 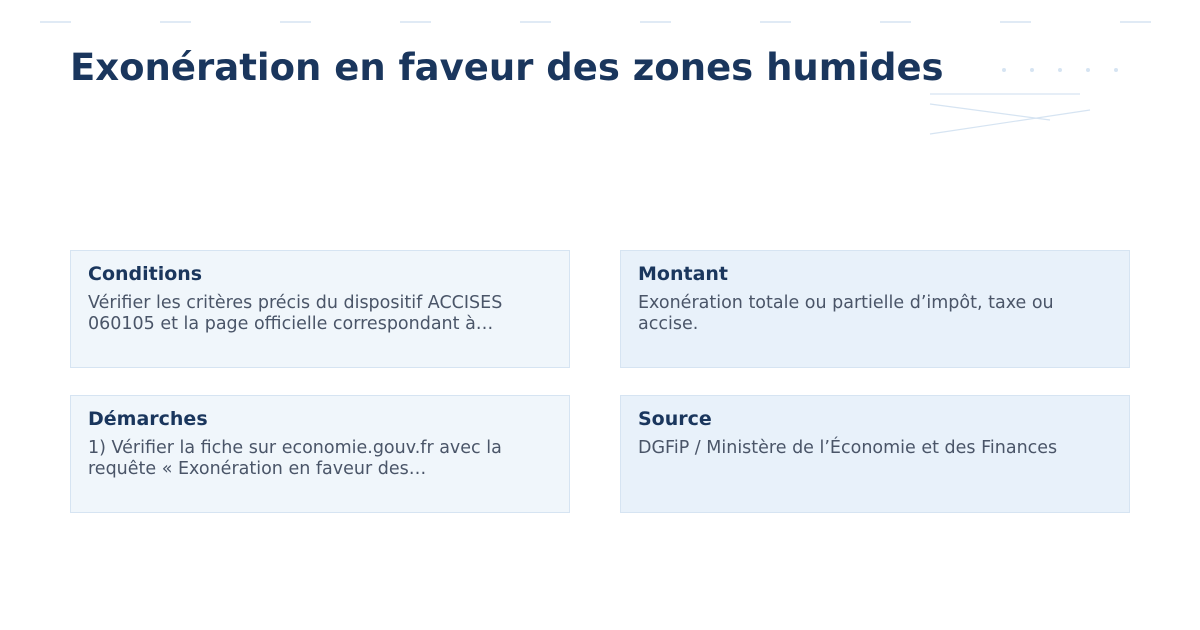 What do you see at coordinates (145, 274) in the screenshot?
I see `card-heading: Conditions` at bounding box center [145, 274].